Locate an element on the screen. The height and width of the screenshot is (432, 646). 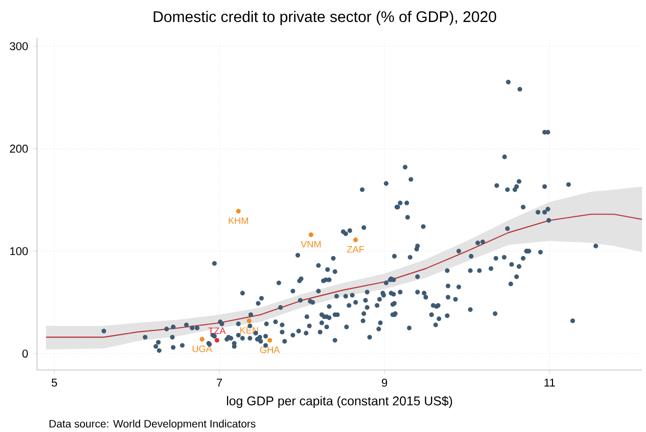
y-tick-label: 300 is located at coordinates (19, 46).